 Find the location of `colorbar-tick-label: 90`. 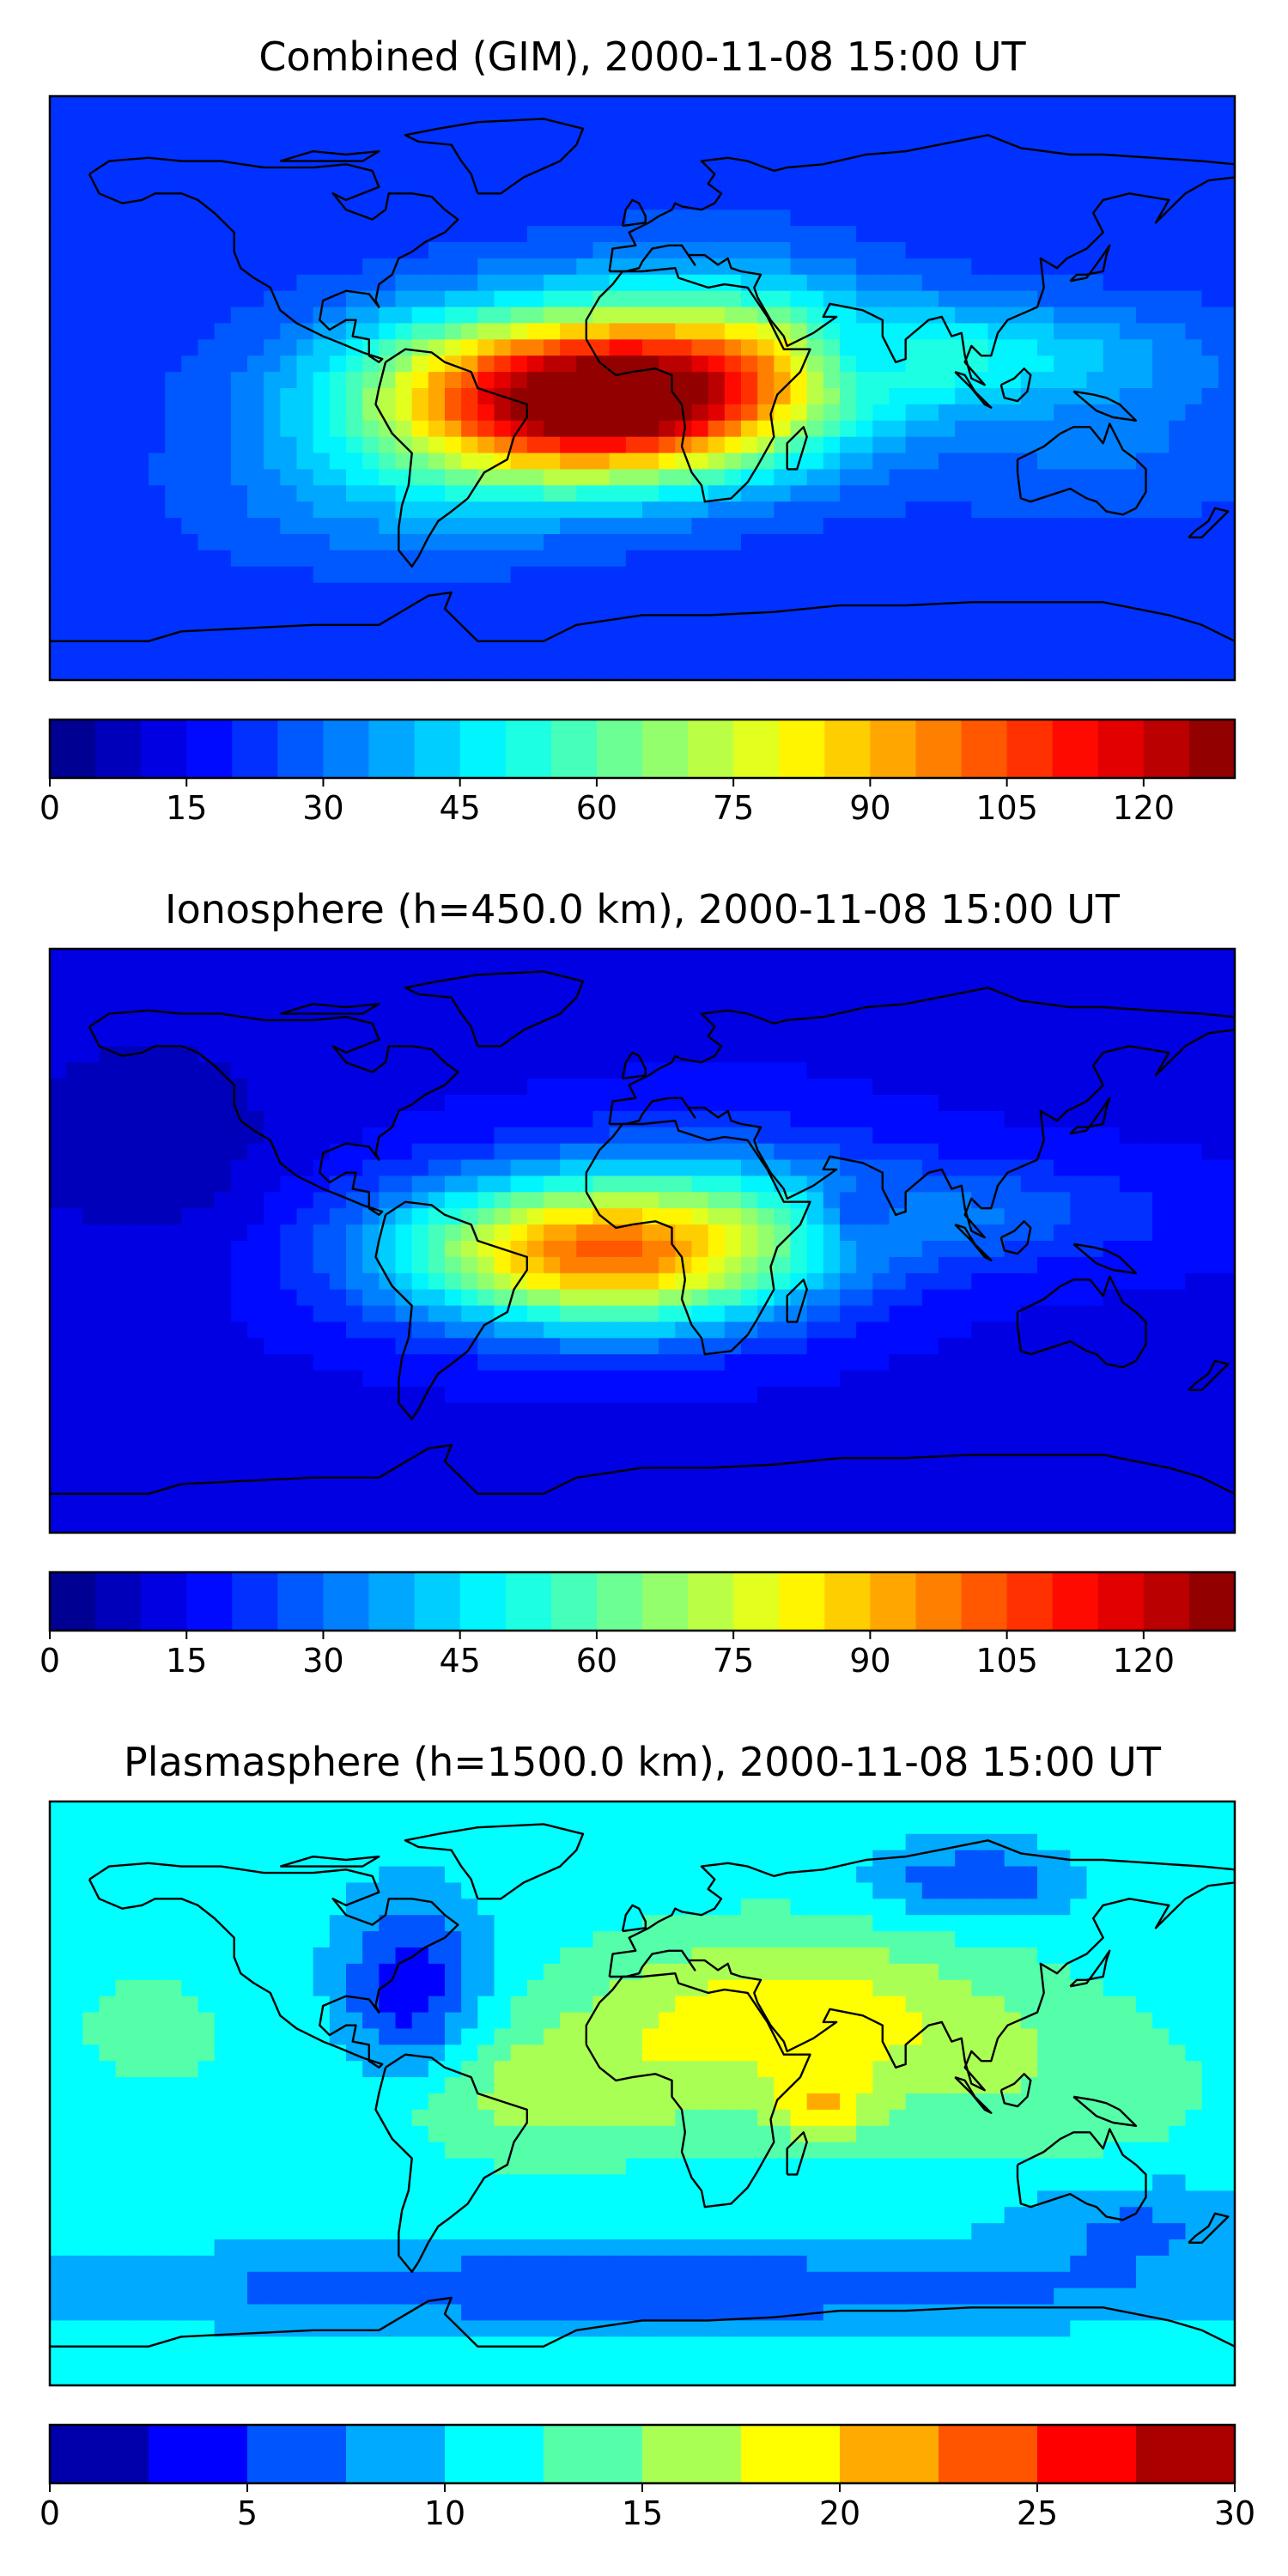

colorbar-tick-label: 90 is located at coordinates (870, 808).